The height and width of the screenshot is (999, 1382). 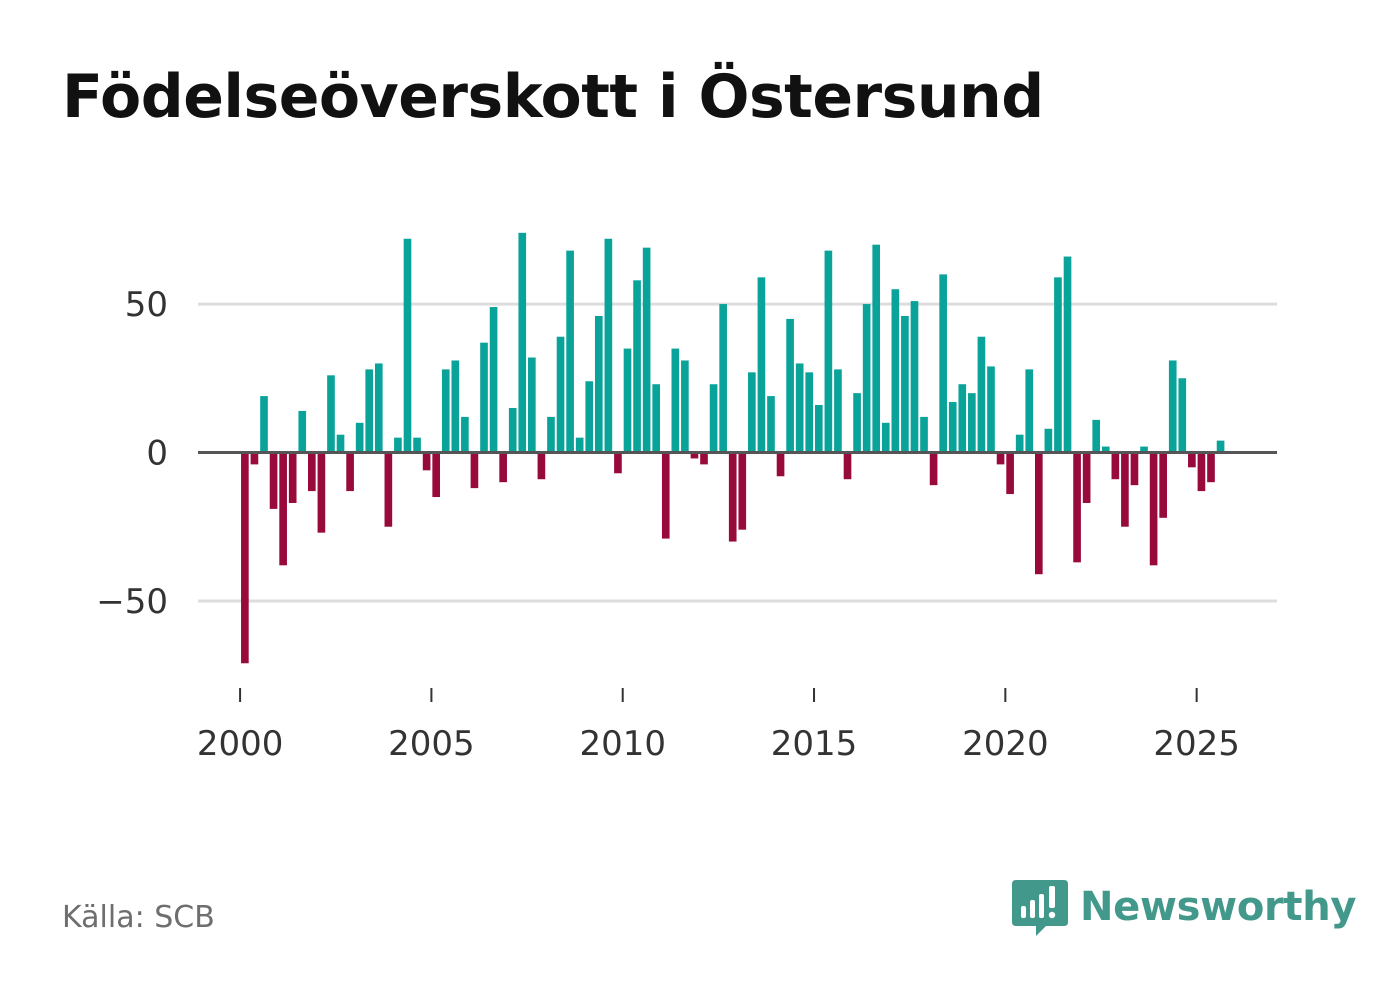 I want to click on bar-chart-speech-bubble-icon, so click(x=1040, y=908).